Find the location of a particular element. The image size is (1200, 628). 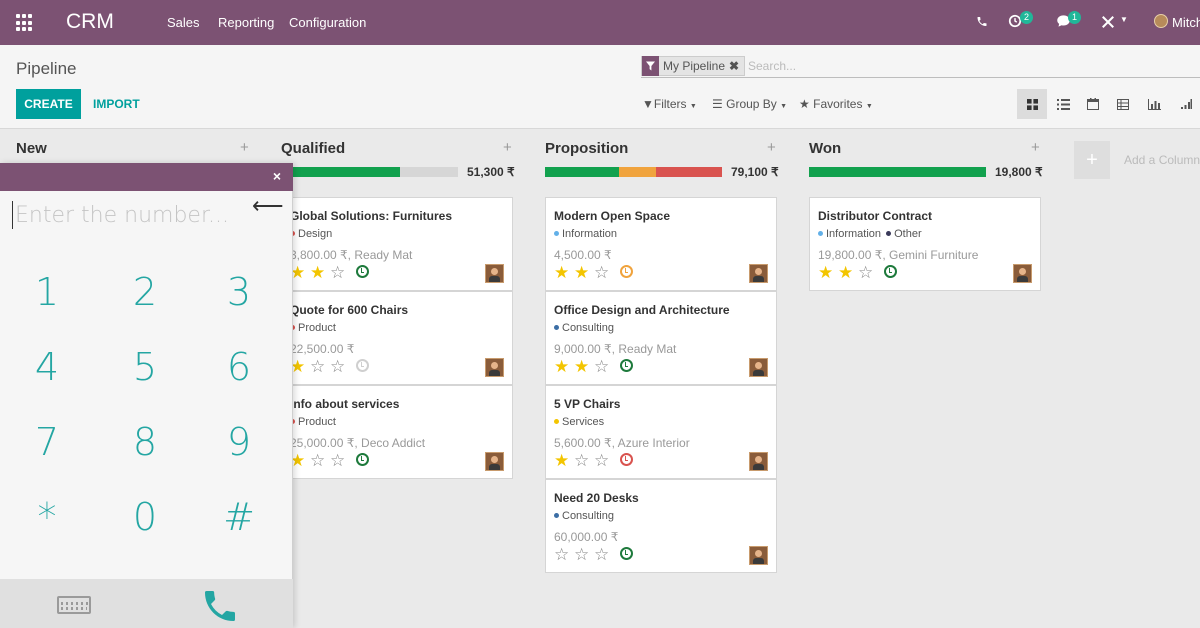

dial-key: 6 is located at coordinates (239, 367).